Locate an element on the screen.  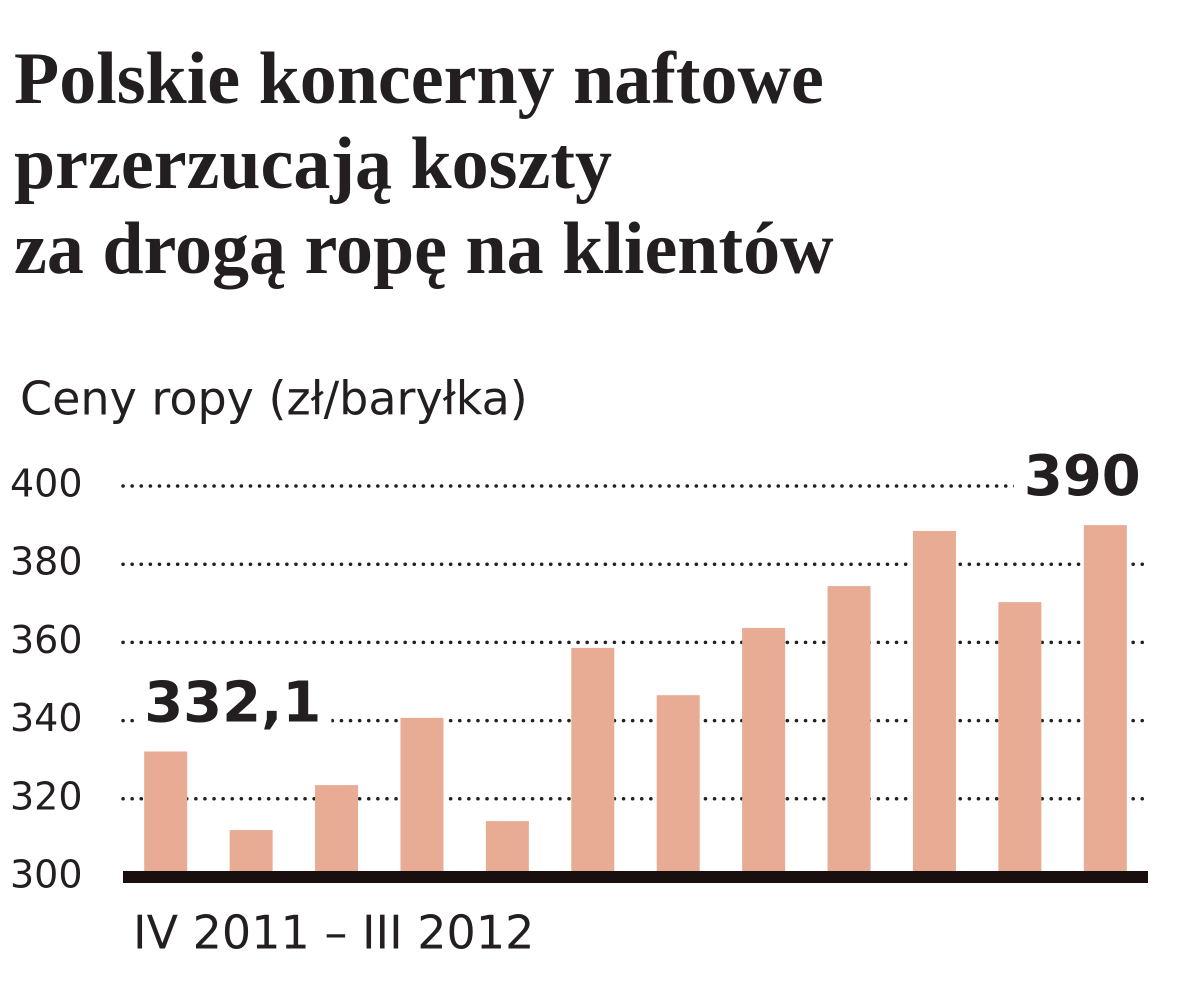
chart-title-line: przerzucają koszty is located at coordinates (313, 164).